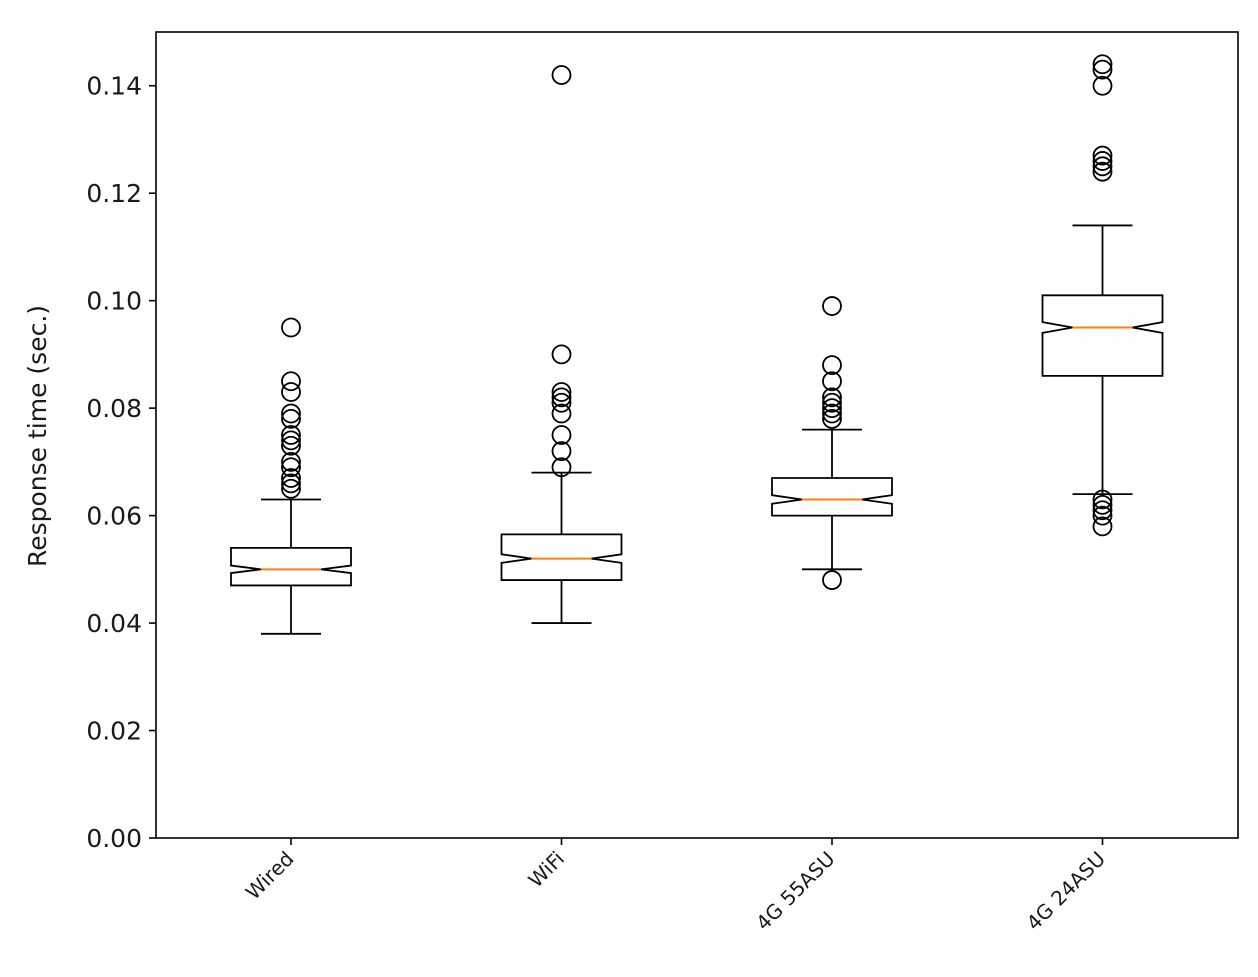 Image resolution: width=1258 pixels, height=977 pixels. I want to click on y-tick-label: 0.08, so click(114, 408).